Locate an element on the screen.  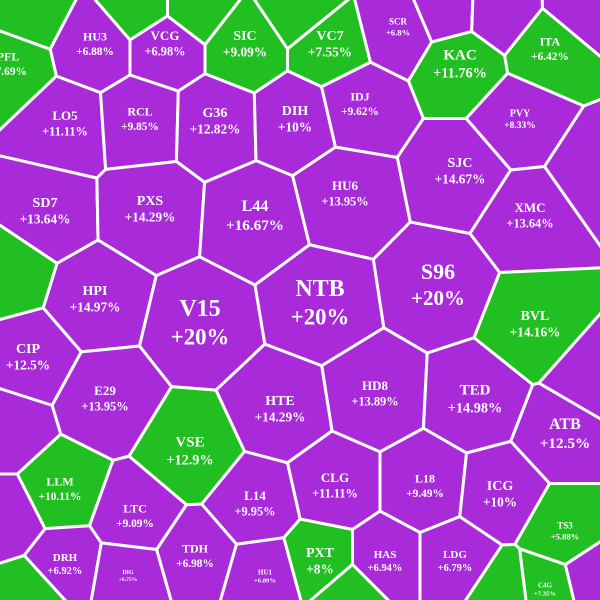
change: +9.95% is located at coordinates (255, 512).